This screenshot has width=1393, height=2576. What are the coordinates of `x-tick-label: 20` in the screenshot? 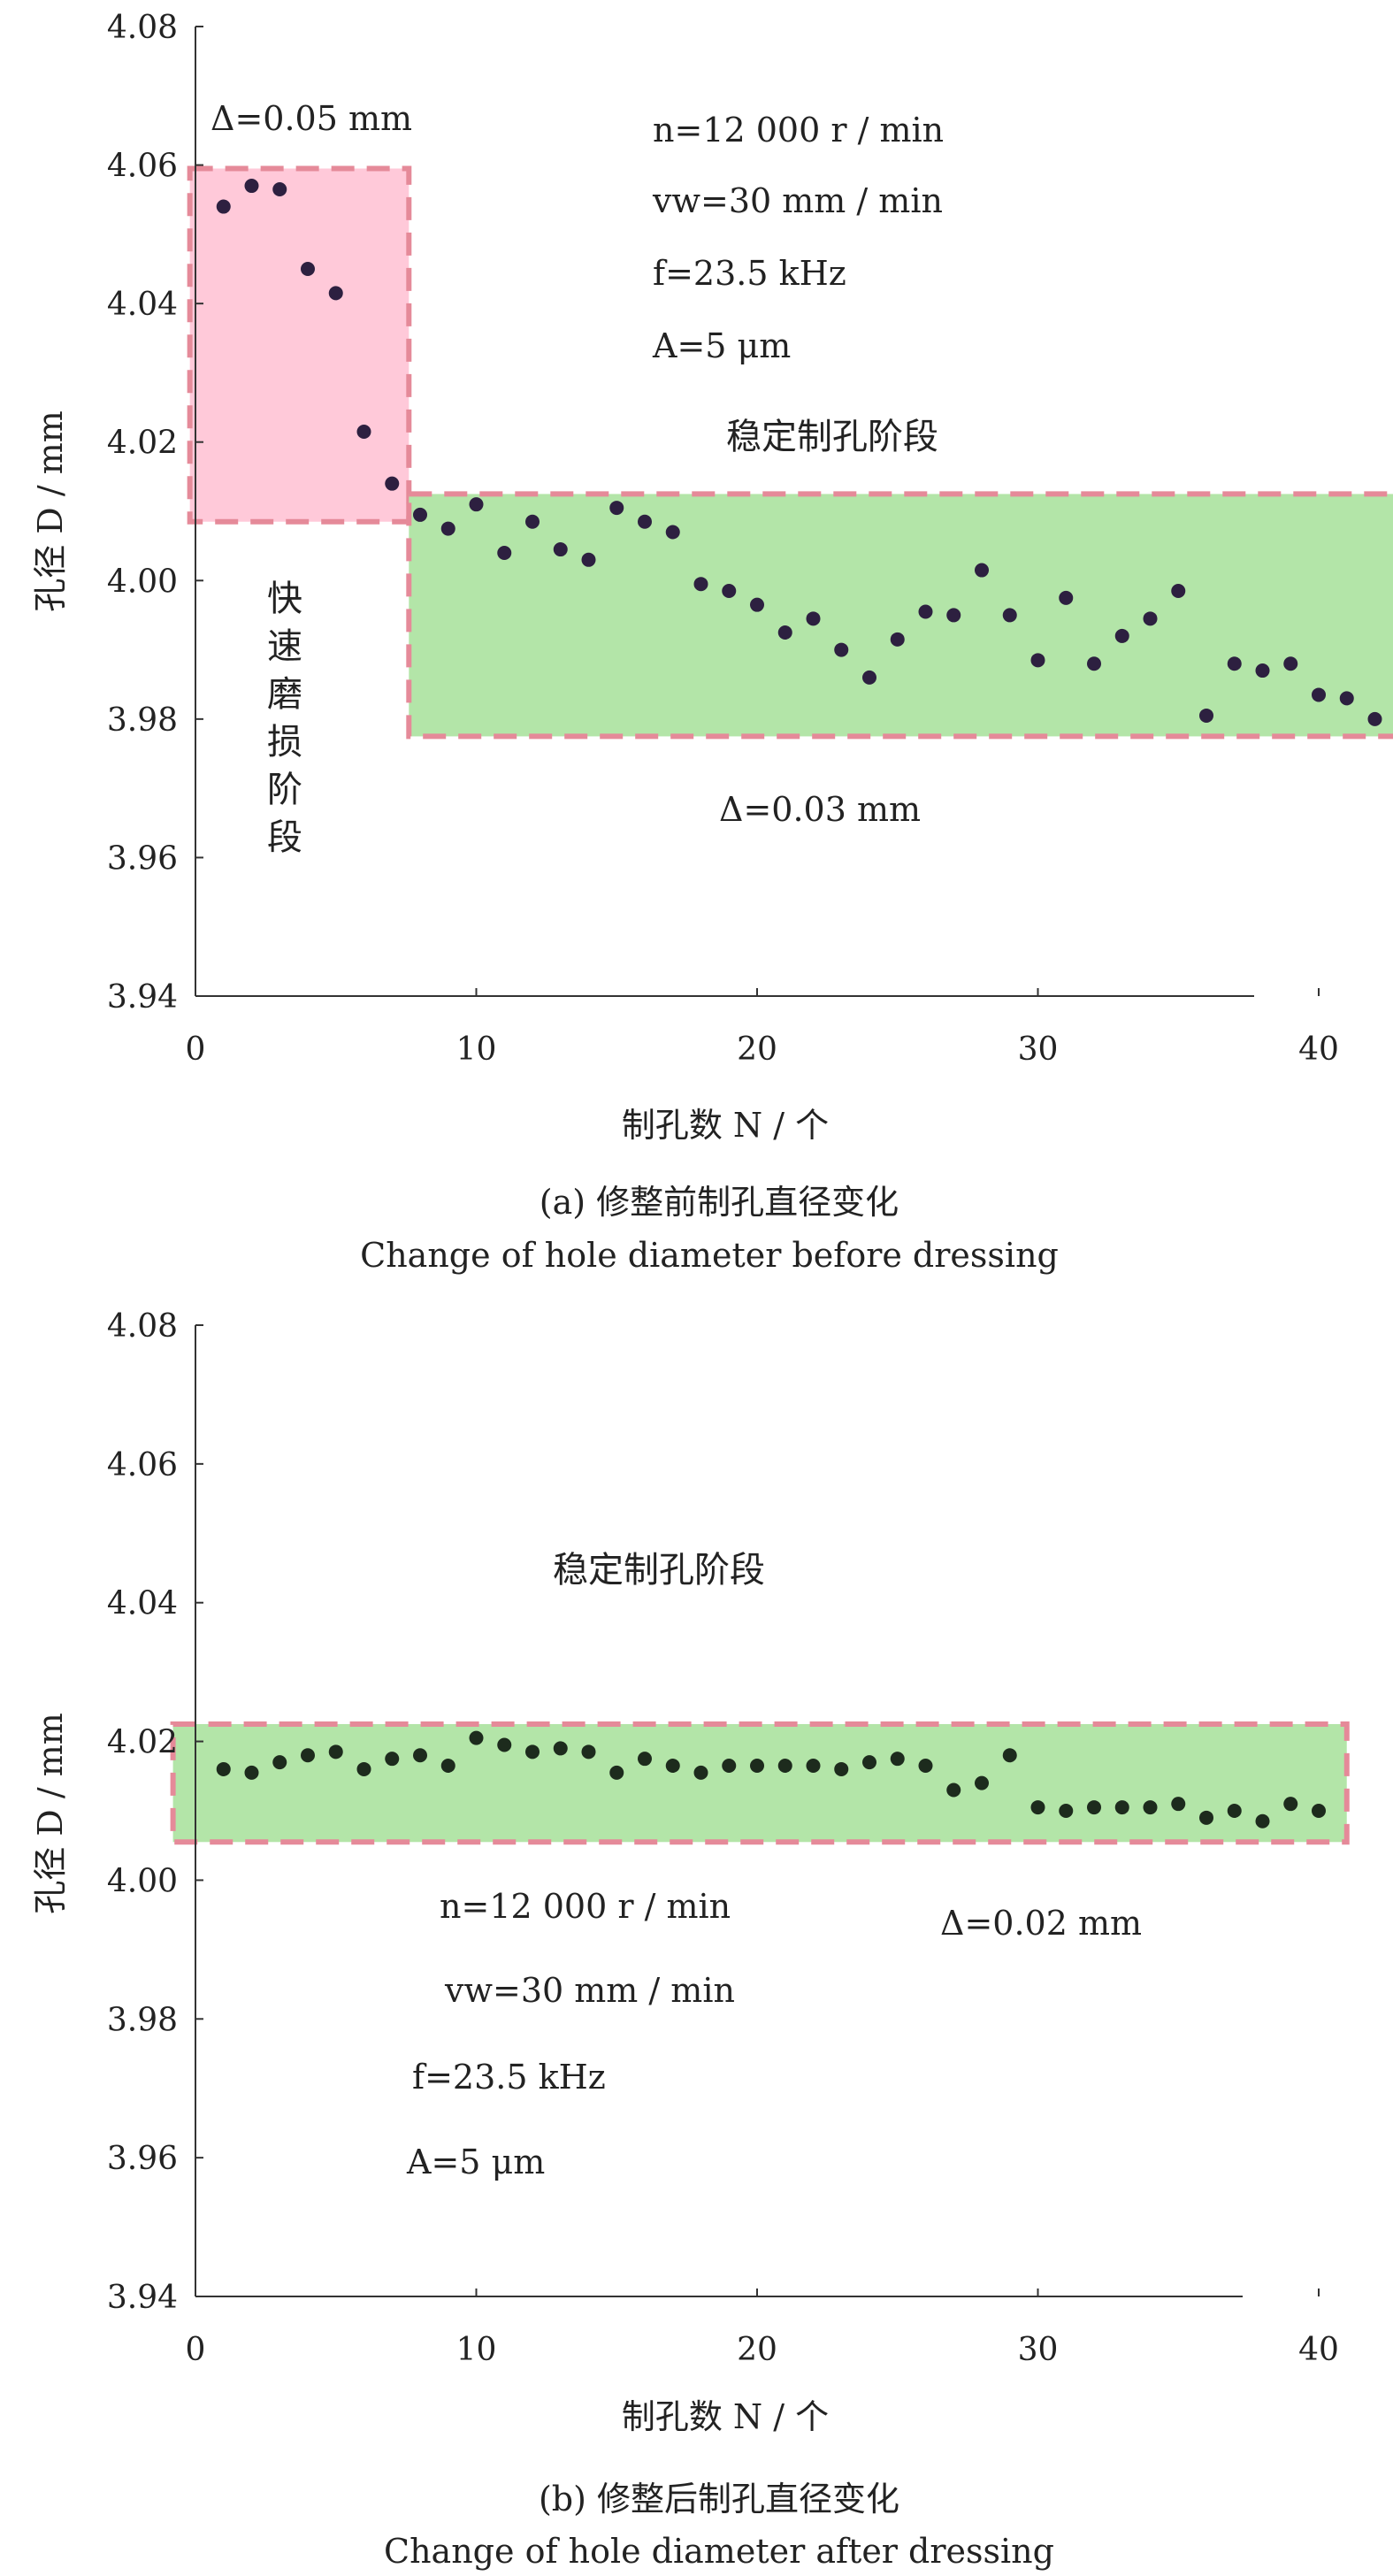 It's located at (757, 2350).